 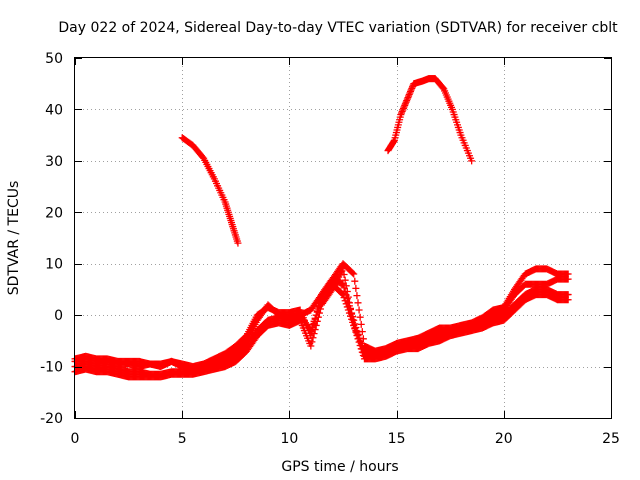 I want to click on x-tick-label: 10, so click(x=289, y=439).